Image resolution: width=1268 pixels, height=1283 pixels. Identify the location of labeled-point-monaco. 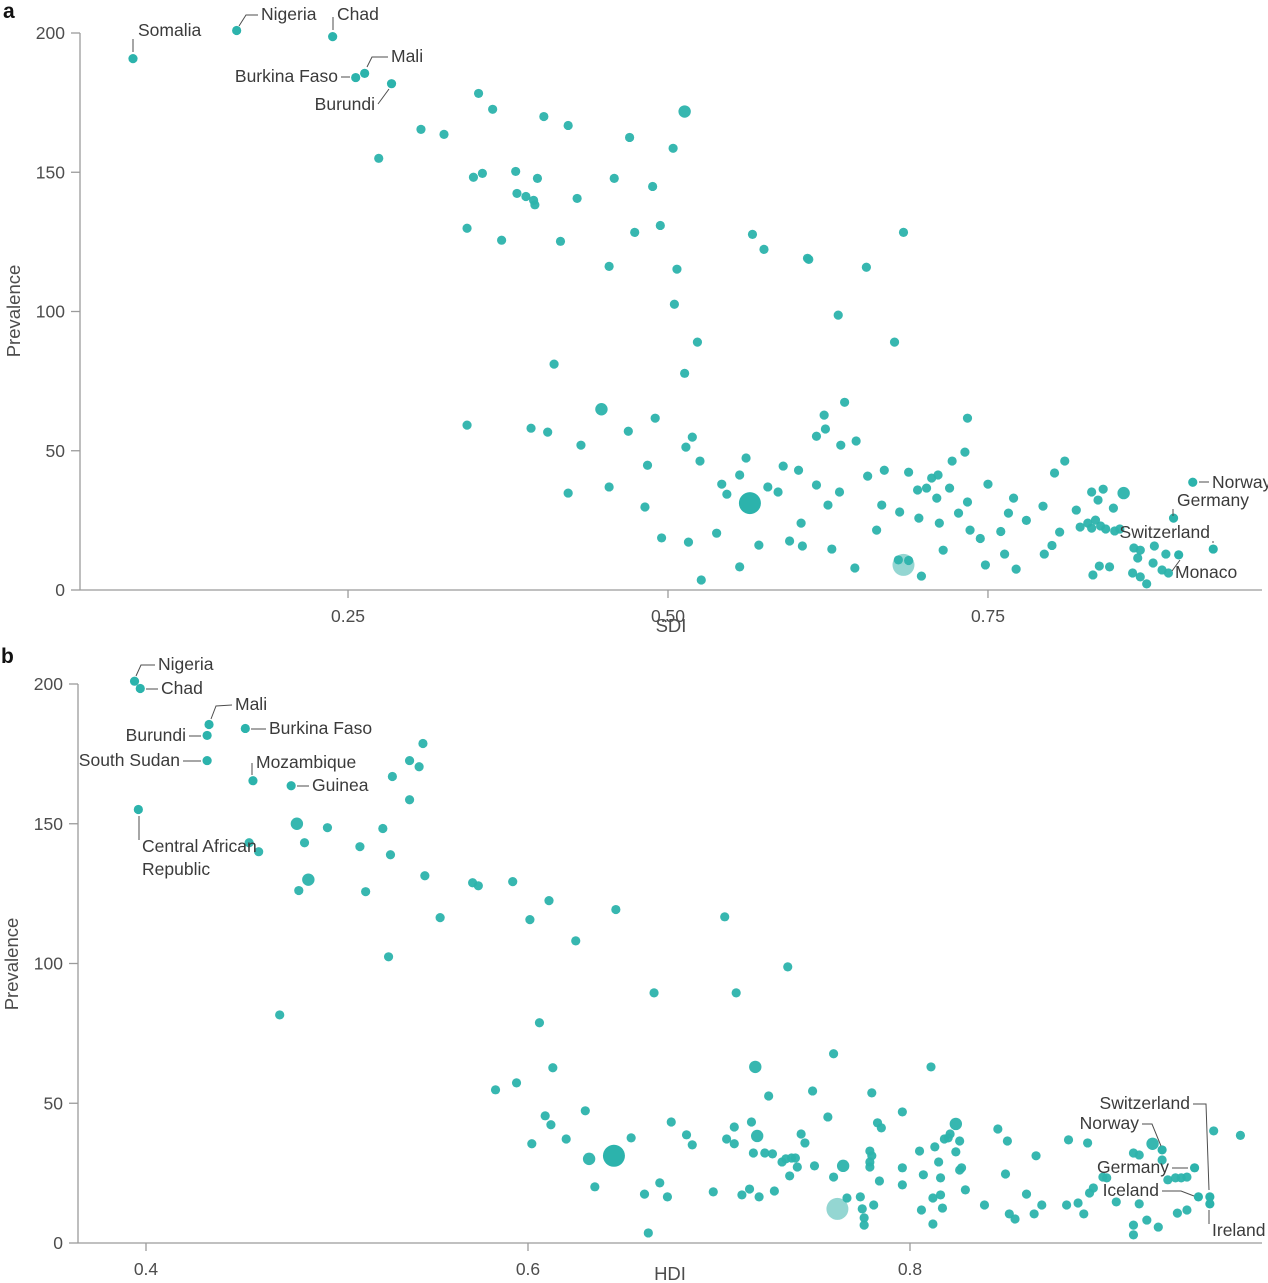
(1179, 555).